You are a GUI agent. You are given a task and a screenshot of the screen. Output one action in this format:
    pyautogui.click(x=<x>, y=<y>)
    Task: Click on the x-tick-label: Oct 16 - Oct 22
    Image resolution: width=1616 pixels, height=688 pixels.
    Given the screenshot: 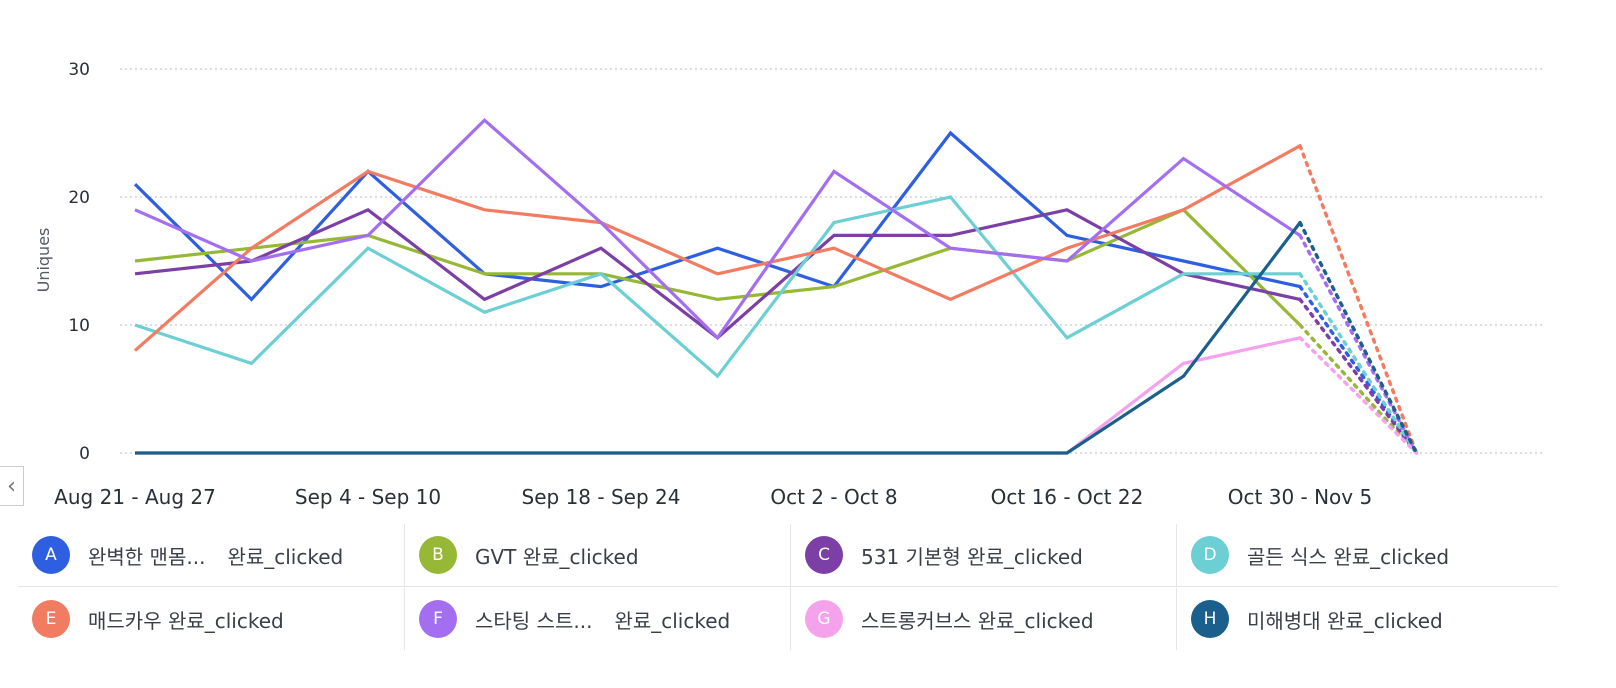 What is the action you would take?
    pyautogui.click(x=1067, y=497)
    